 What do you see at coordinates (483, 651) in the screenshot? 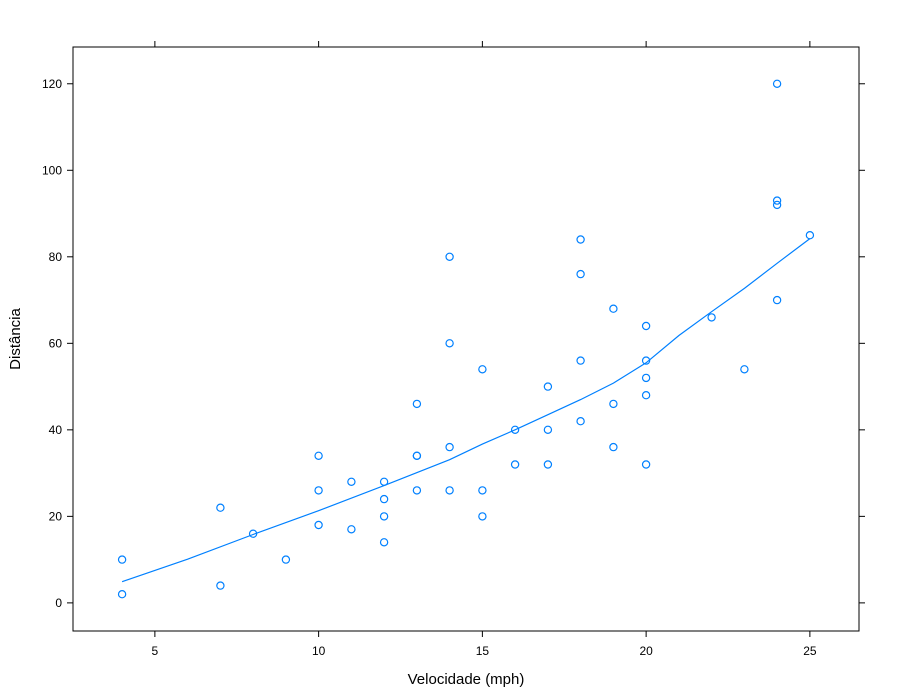
I see `x-tick-label: 15` at bounding box center [483, 651].